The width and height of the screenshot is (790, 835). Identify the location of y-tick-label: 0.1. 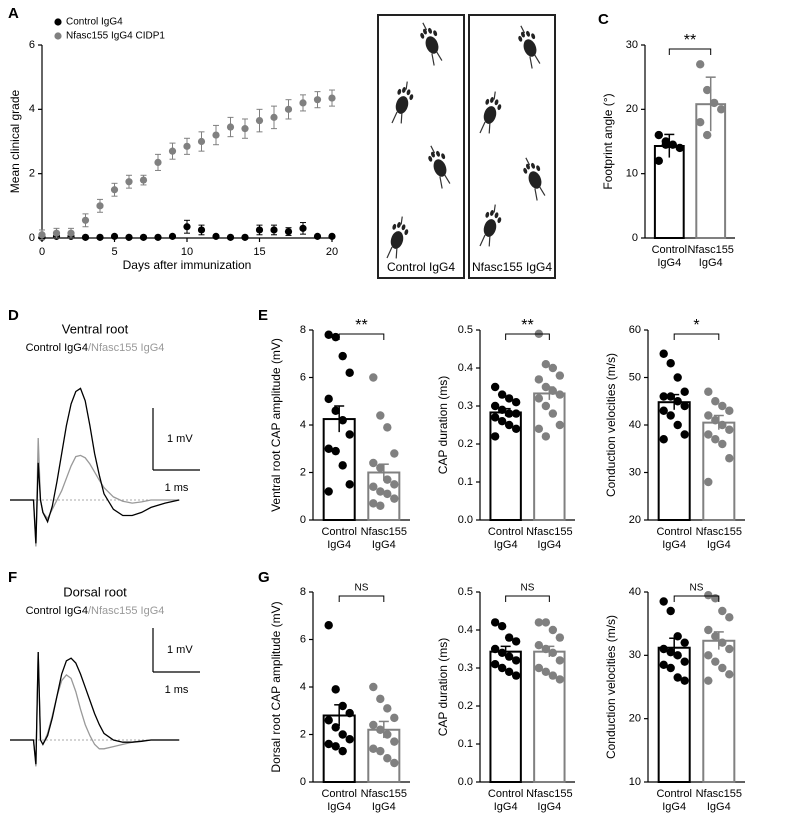
(465, 482).